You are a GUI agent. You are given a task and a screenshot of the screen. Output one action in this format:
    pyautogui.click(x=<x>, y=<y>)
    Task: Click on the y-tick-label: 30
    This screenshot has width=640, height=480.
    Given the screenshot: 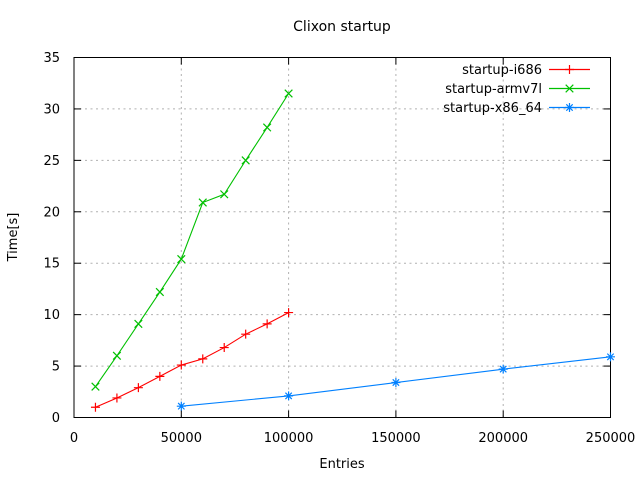 What is the action you would take?
    pyautogui.click(x=51, y=109)
    